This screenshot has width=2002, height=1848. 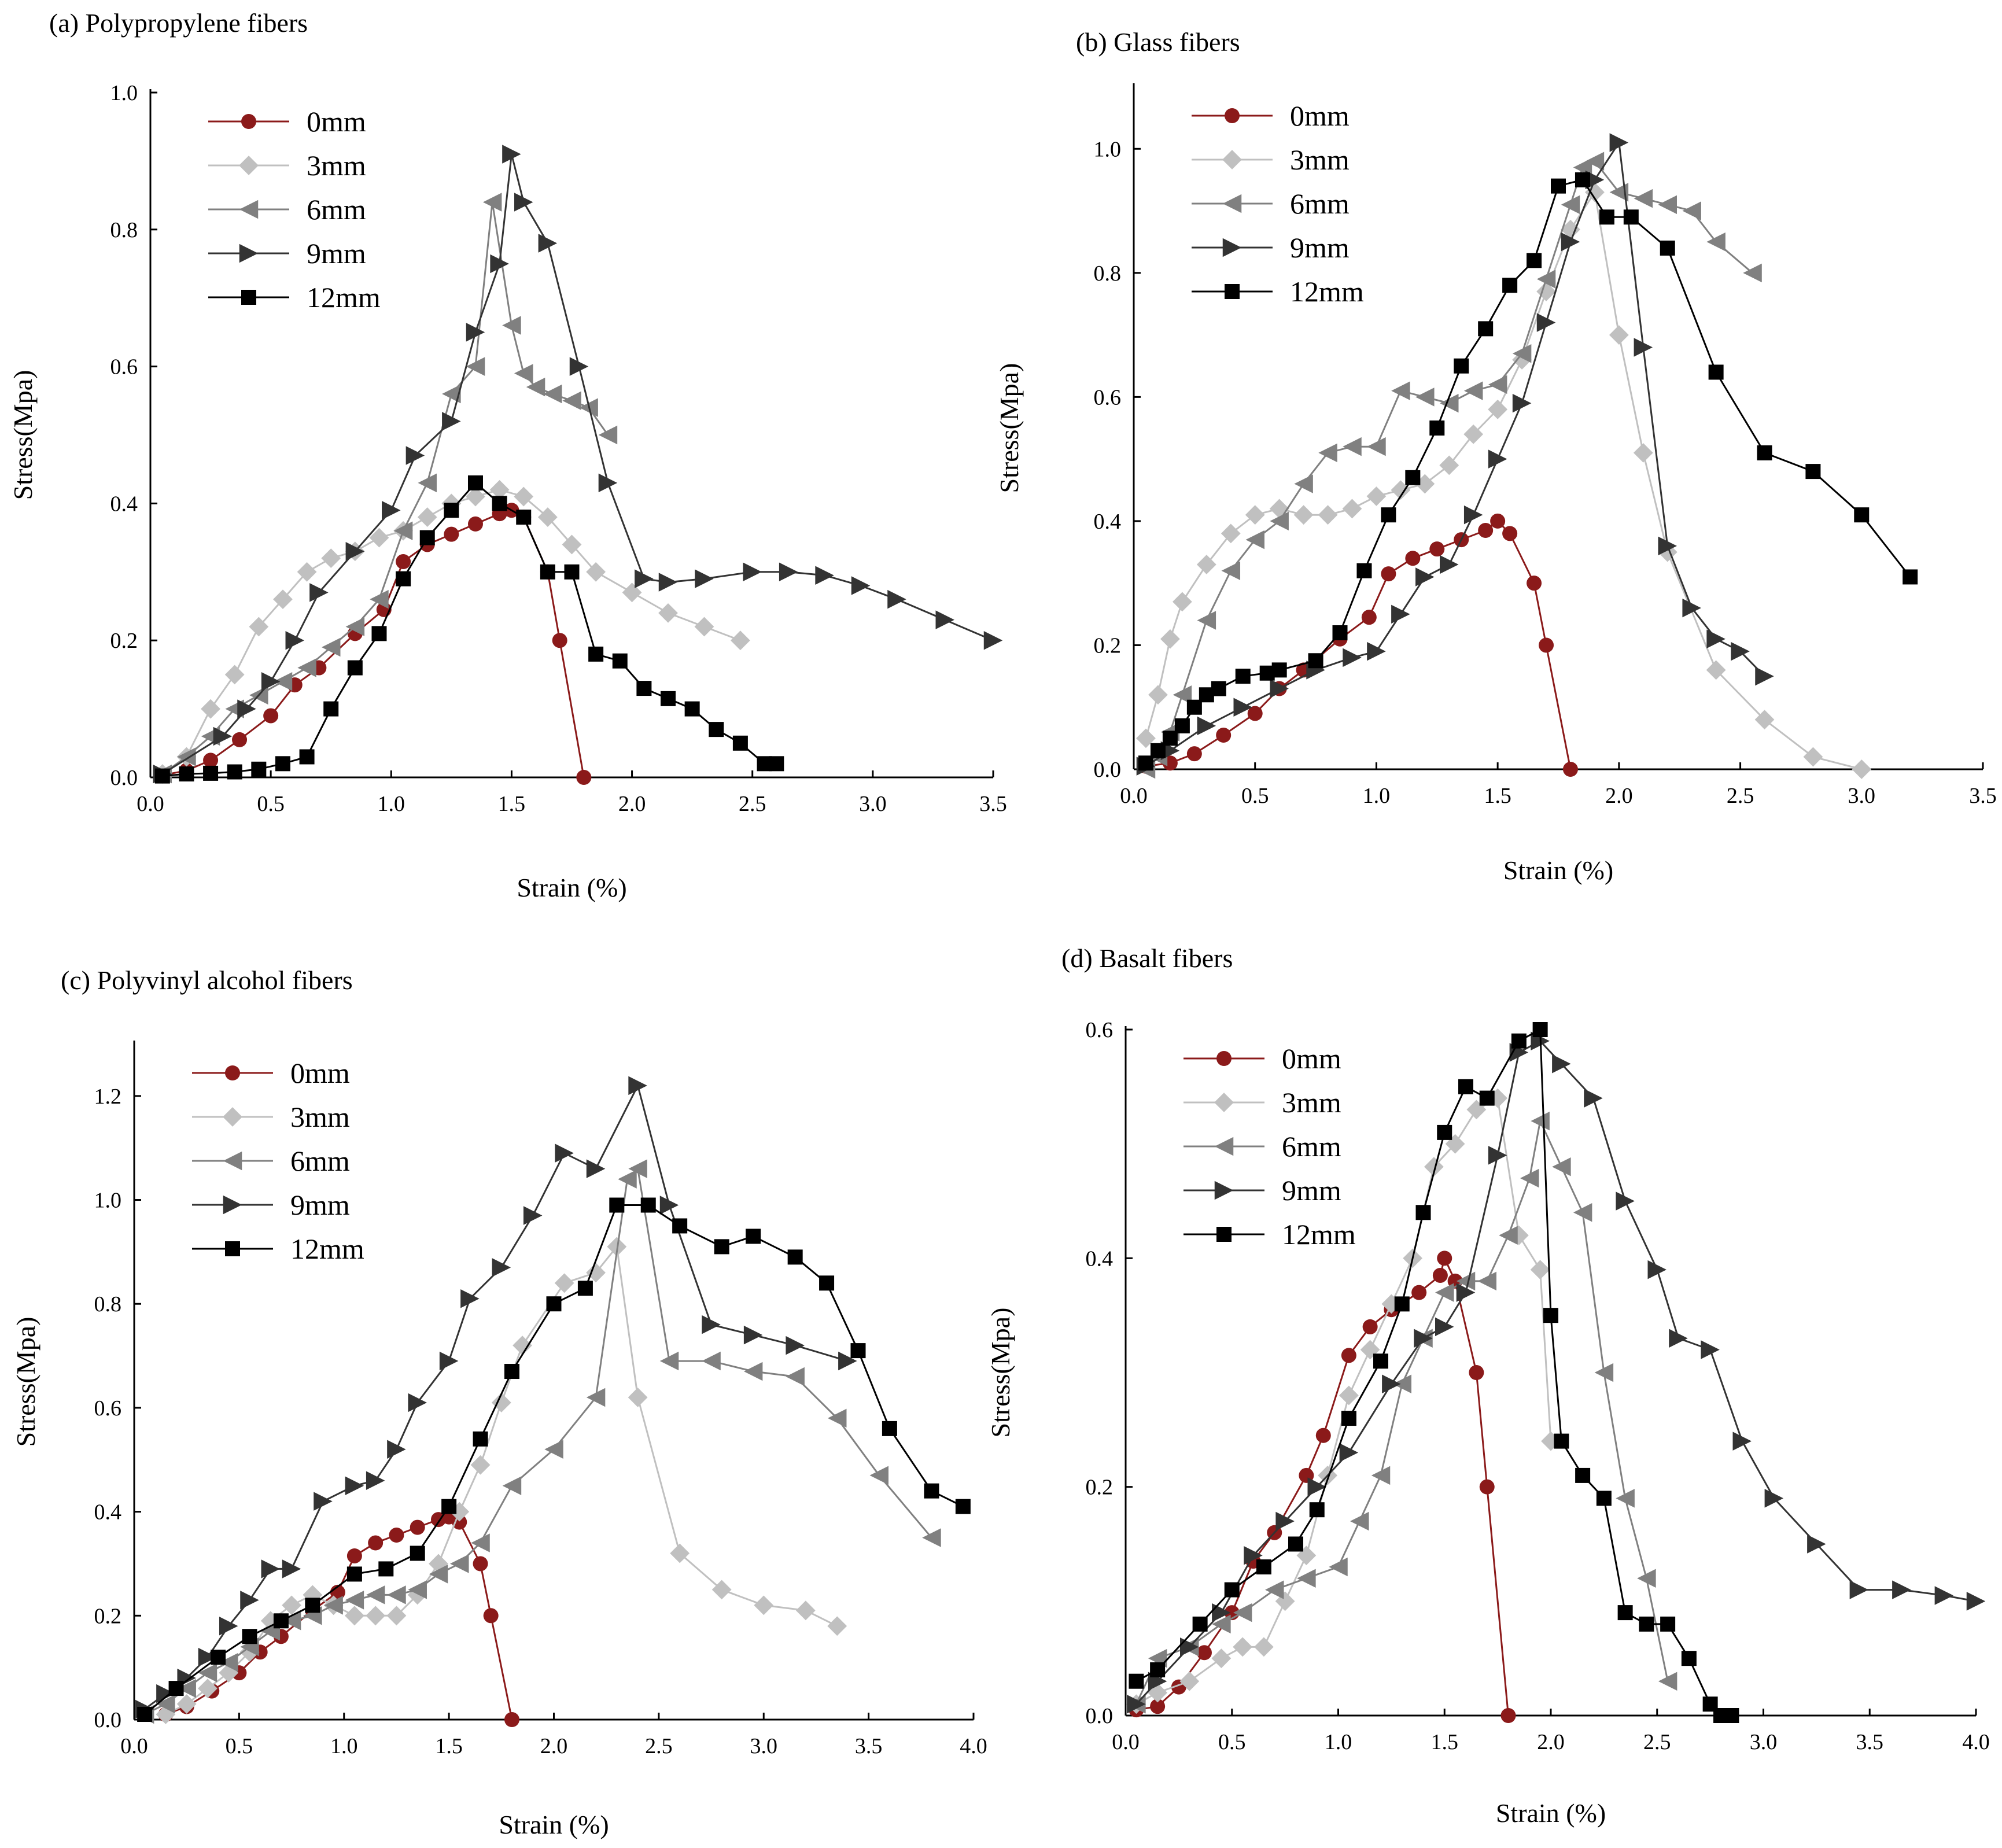 What do you see at coordinates (1108, 770) in the screenshot?
I see `y-tick-label: 0.0` at bounding box center [1108, 770].